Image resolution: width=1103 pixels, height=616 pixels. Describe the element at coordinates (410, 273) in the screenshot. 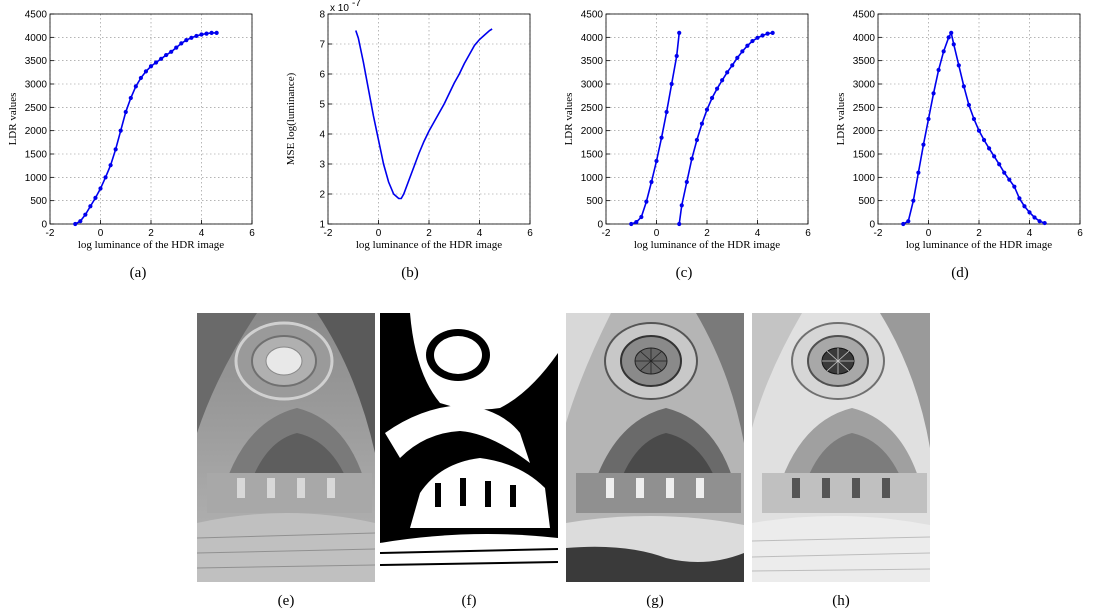

I see `caption-b: (b)` at that location.